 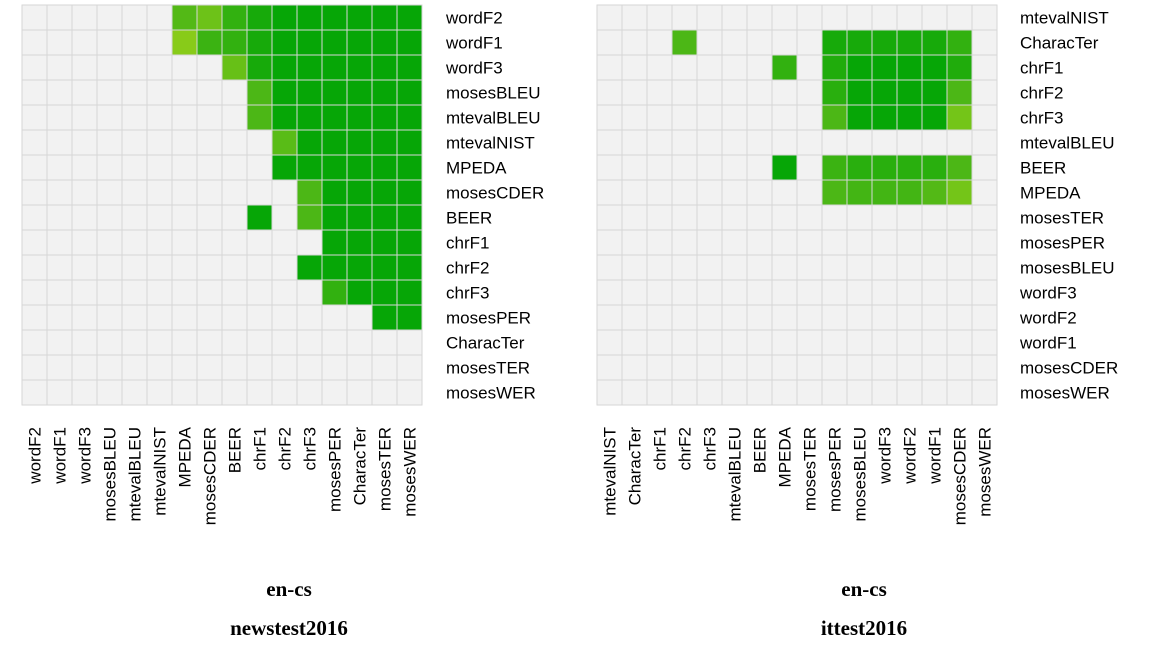 I want to click on column-label: mtevalBLEU, so click(x=135, y=474).